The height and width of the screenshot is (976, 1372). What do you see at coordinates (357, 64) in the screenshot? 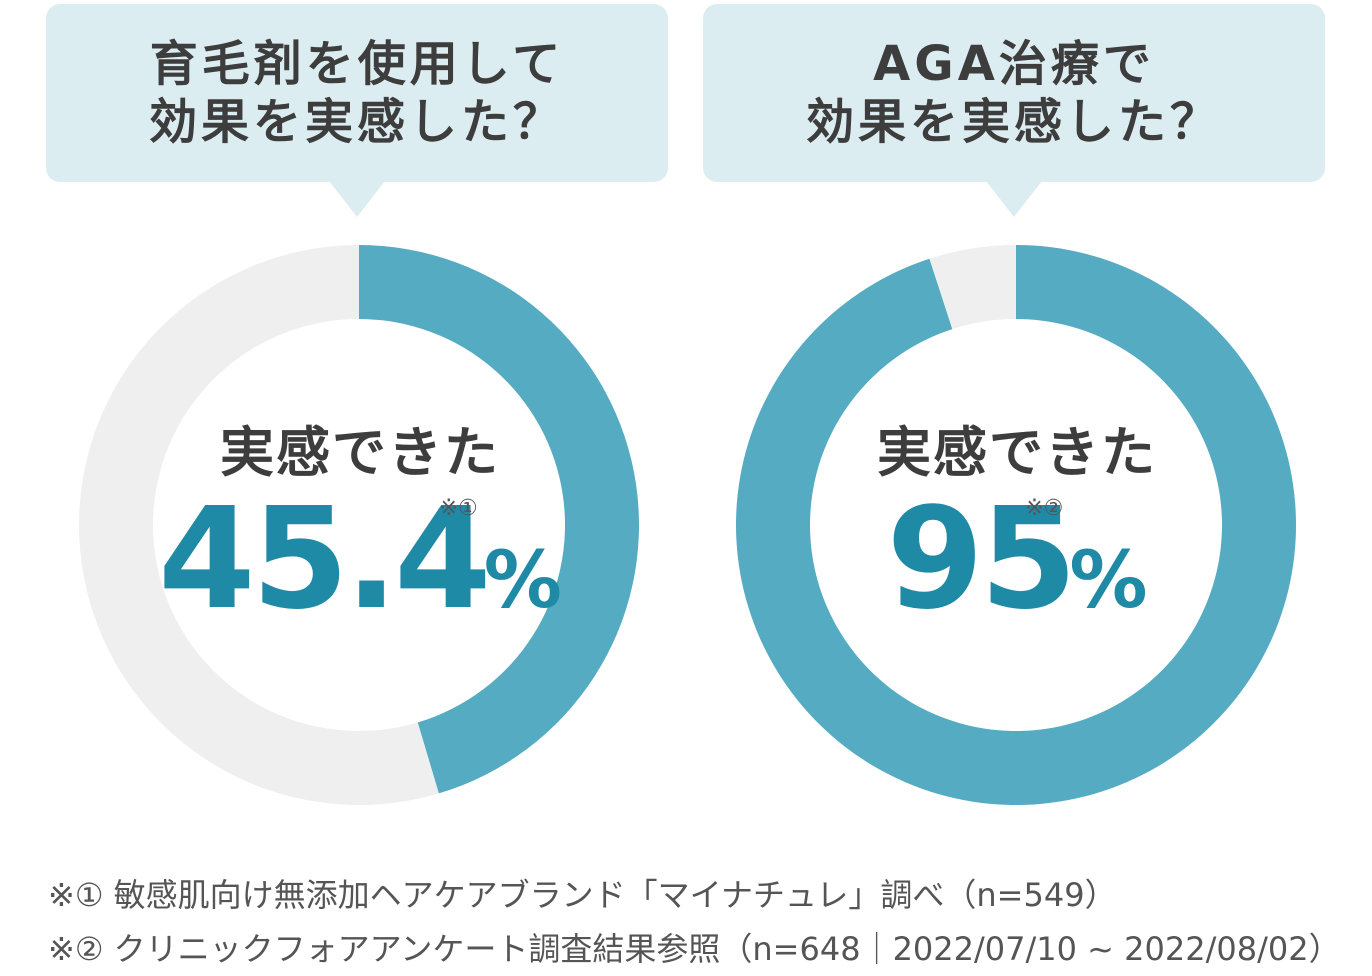
I see `question-line-1: 育毛剤を使用して` at bounding box center [357, 64].